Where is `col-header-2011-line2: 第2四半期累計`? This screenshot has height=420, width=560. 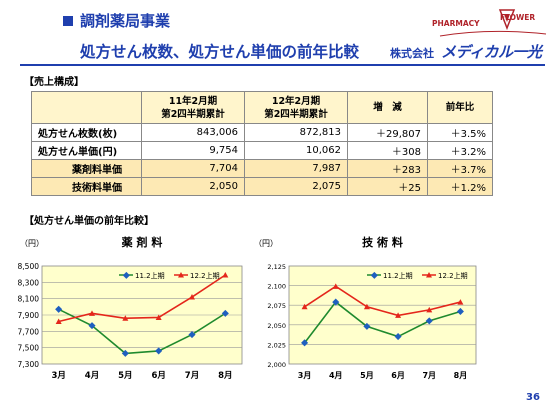 col-header-2011-line2: 第2四半期累計 is located at coordinates (193, 114).